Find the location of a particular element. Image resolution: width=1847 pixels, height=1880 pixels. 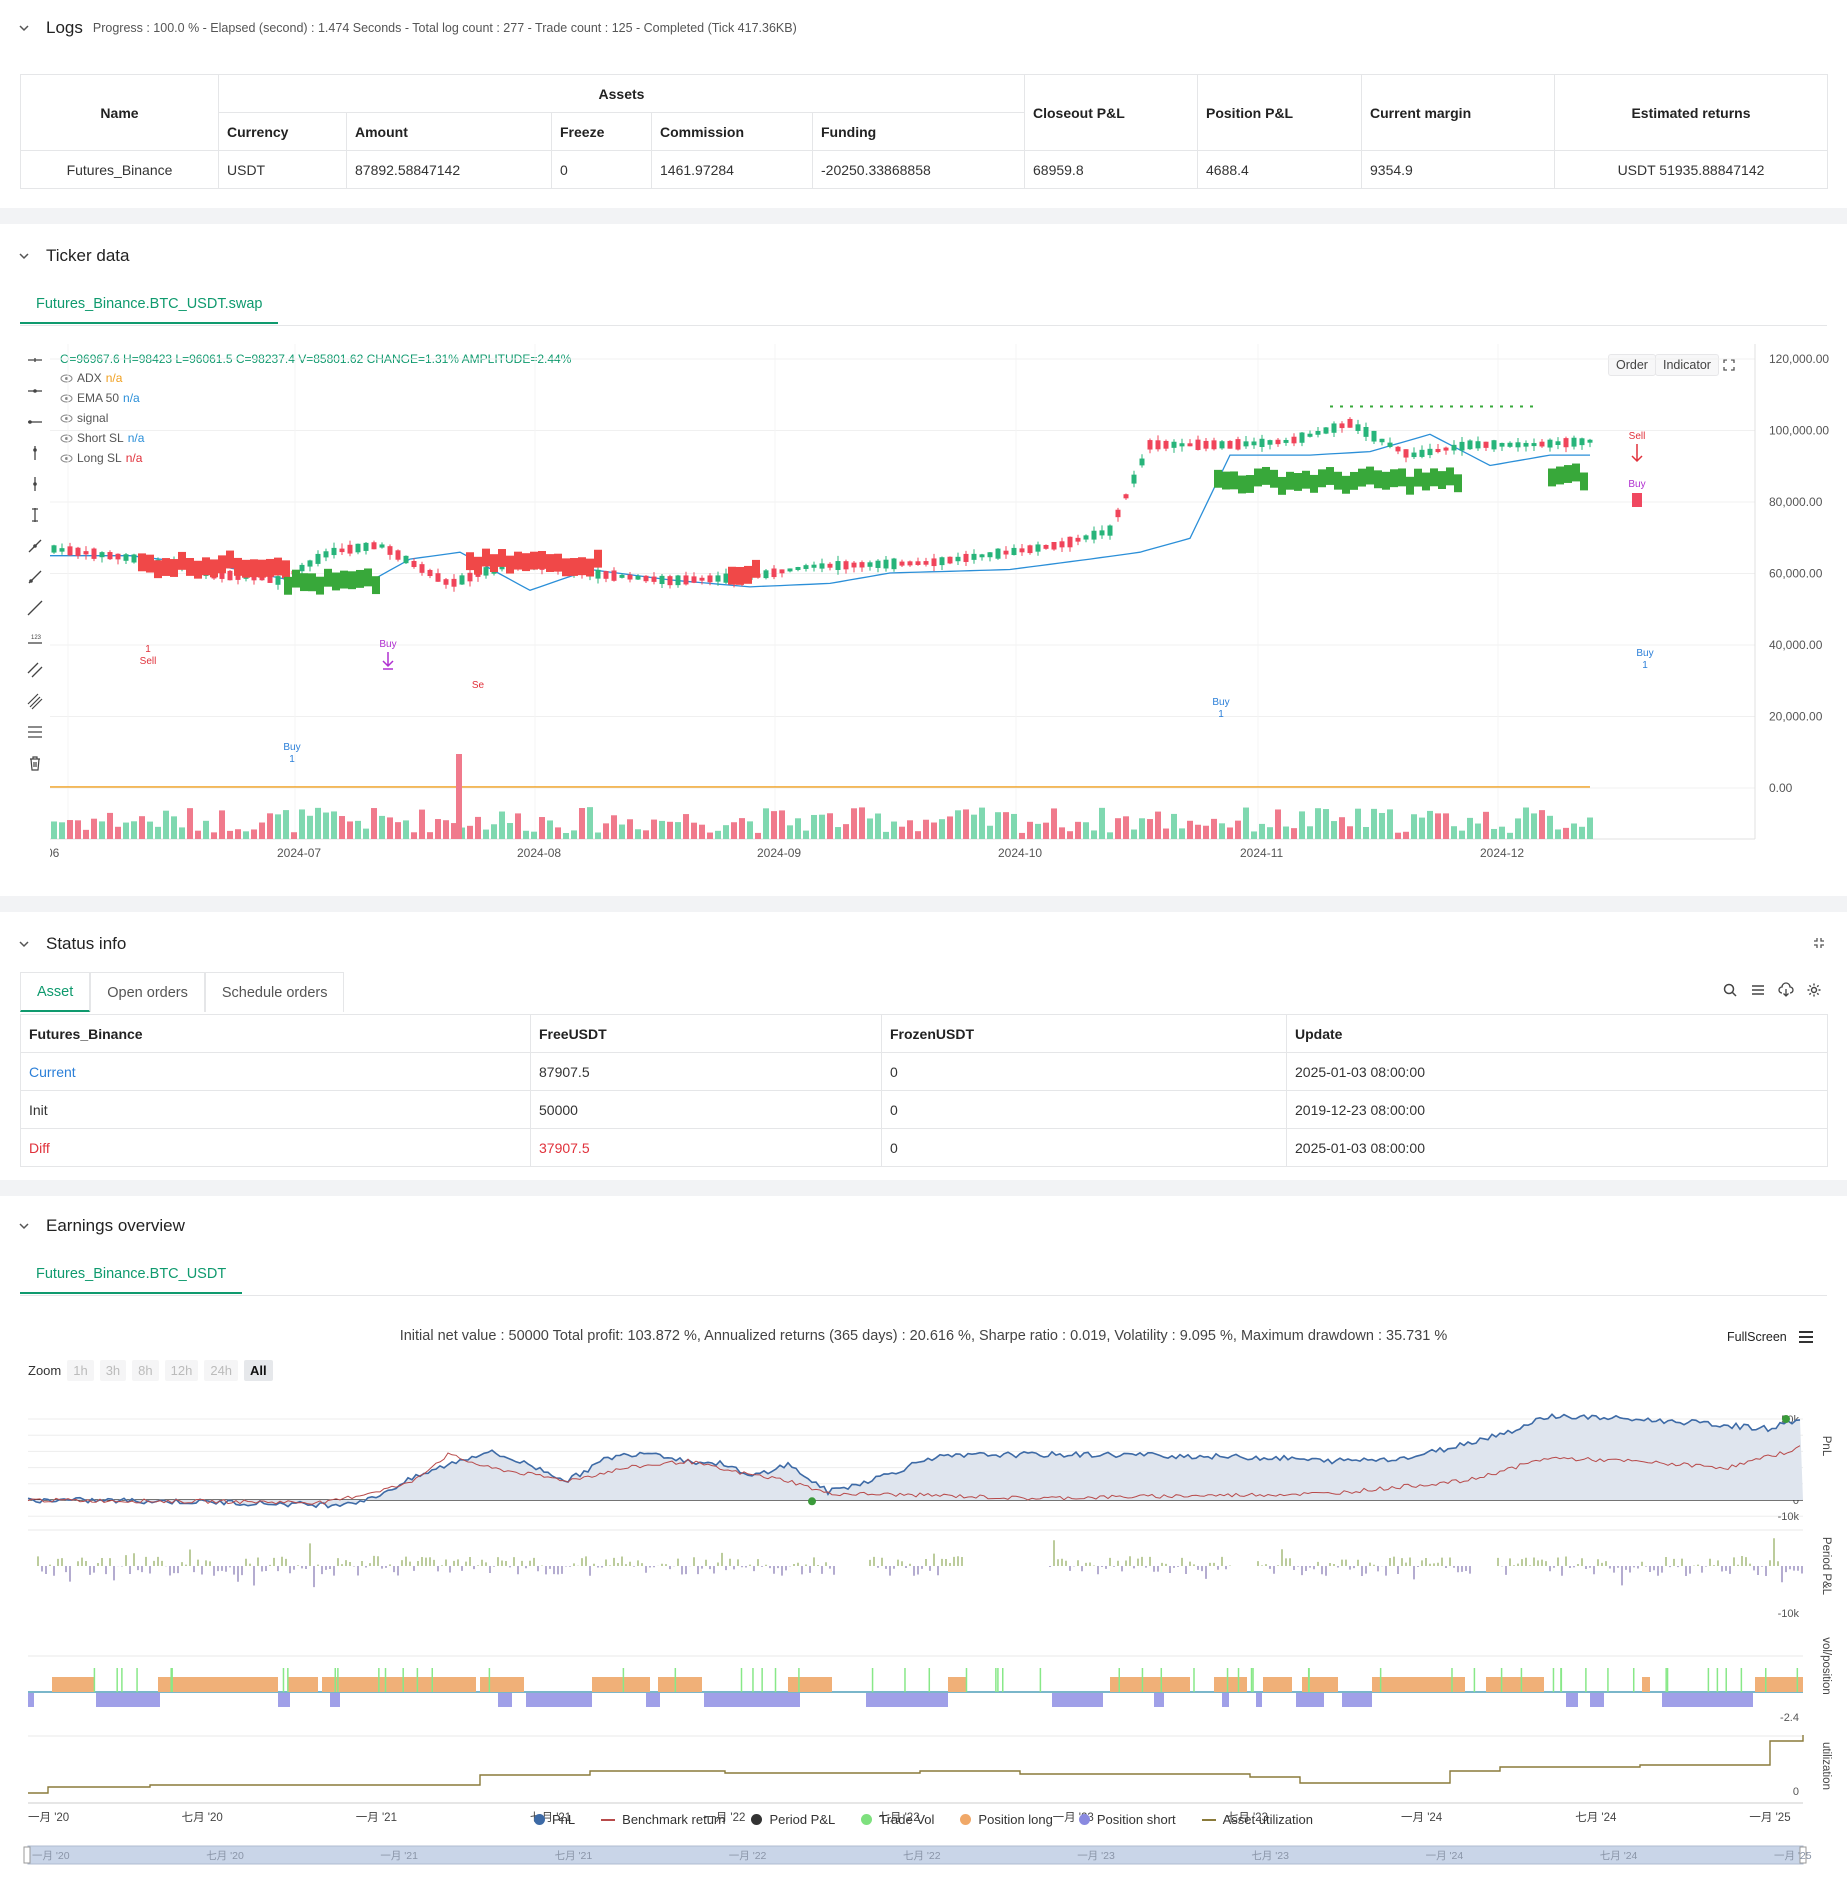

indicator-long-sl: Long SL n/a is located at coordinates (101, 458).